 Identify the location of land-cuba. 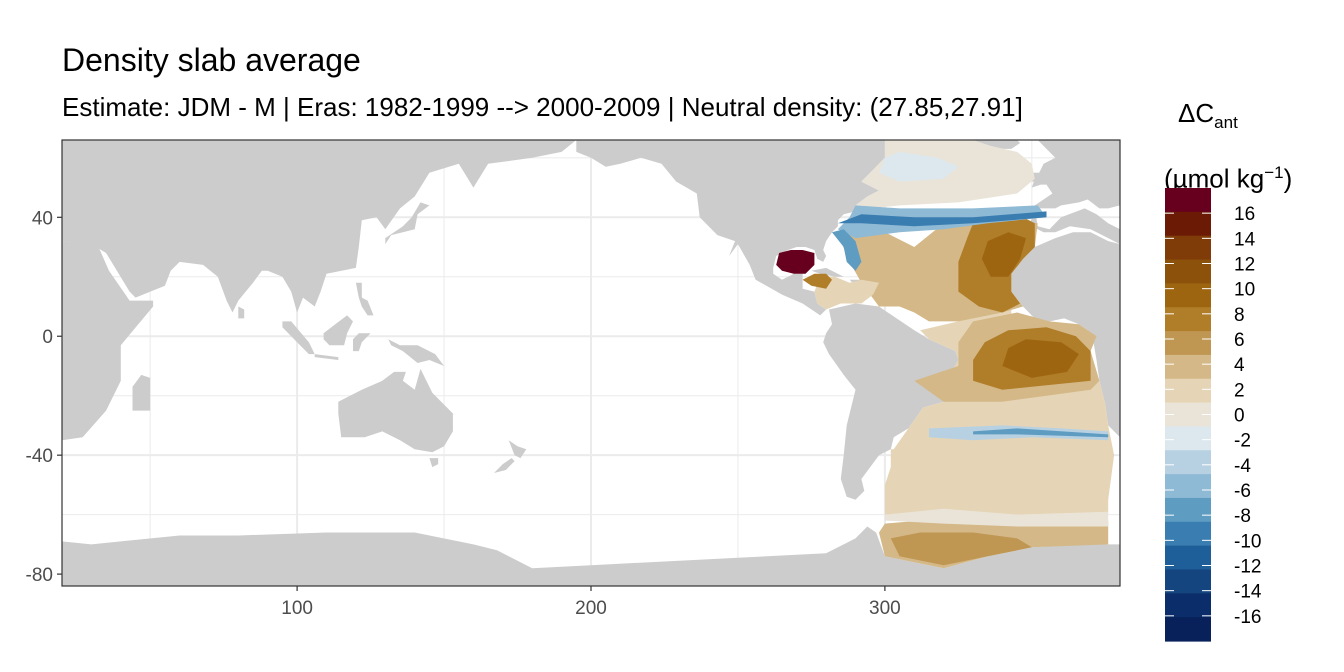
(827, 272).